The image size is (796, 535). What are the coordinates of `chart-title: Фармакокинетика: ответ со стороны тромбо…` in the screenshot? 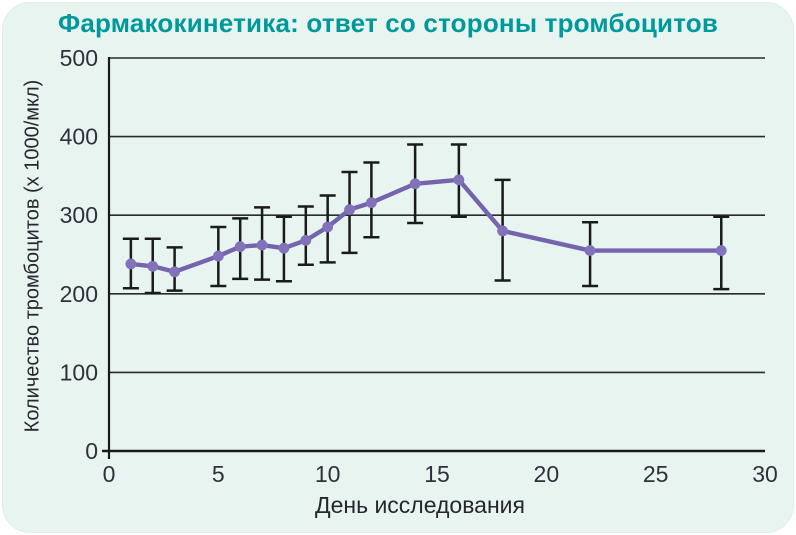 It's located at (388, 23).